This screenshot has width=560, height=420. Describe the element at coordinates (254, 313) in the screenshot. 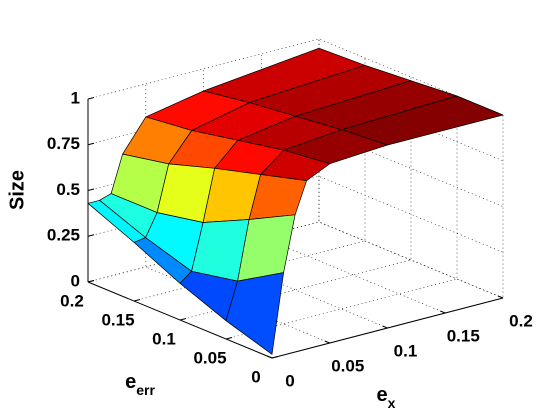

I see `surface-patch` at that location.